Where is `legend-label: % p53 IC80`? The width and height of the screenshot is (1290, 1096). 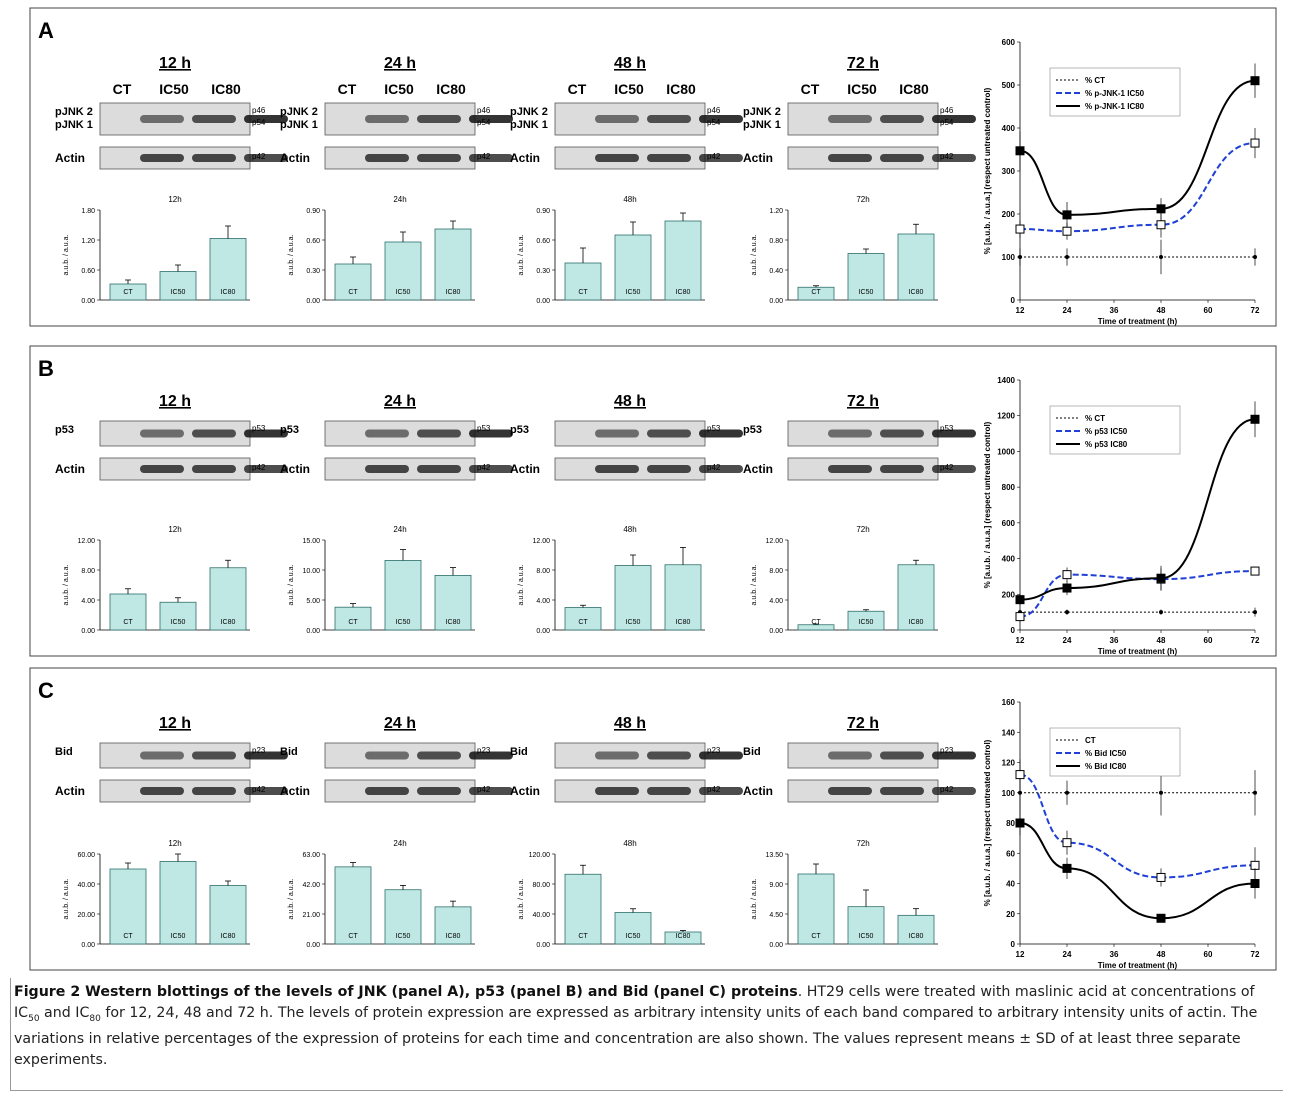 legend-label: % p53 IC80 is located at coordinates (1106, 444).